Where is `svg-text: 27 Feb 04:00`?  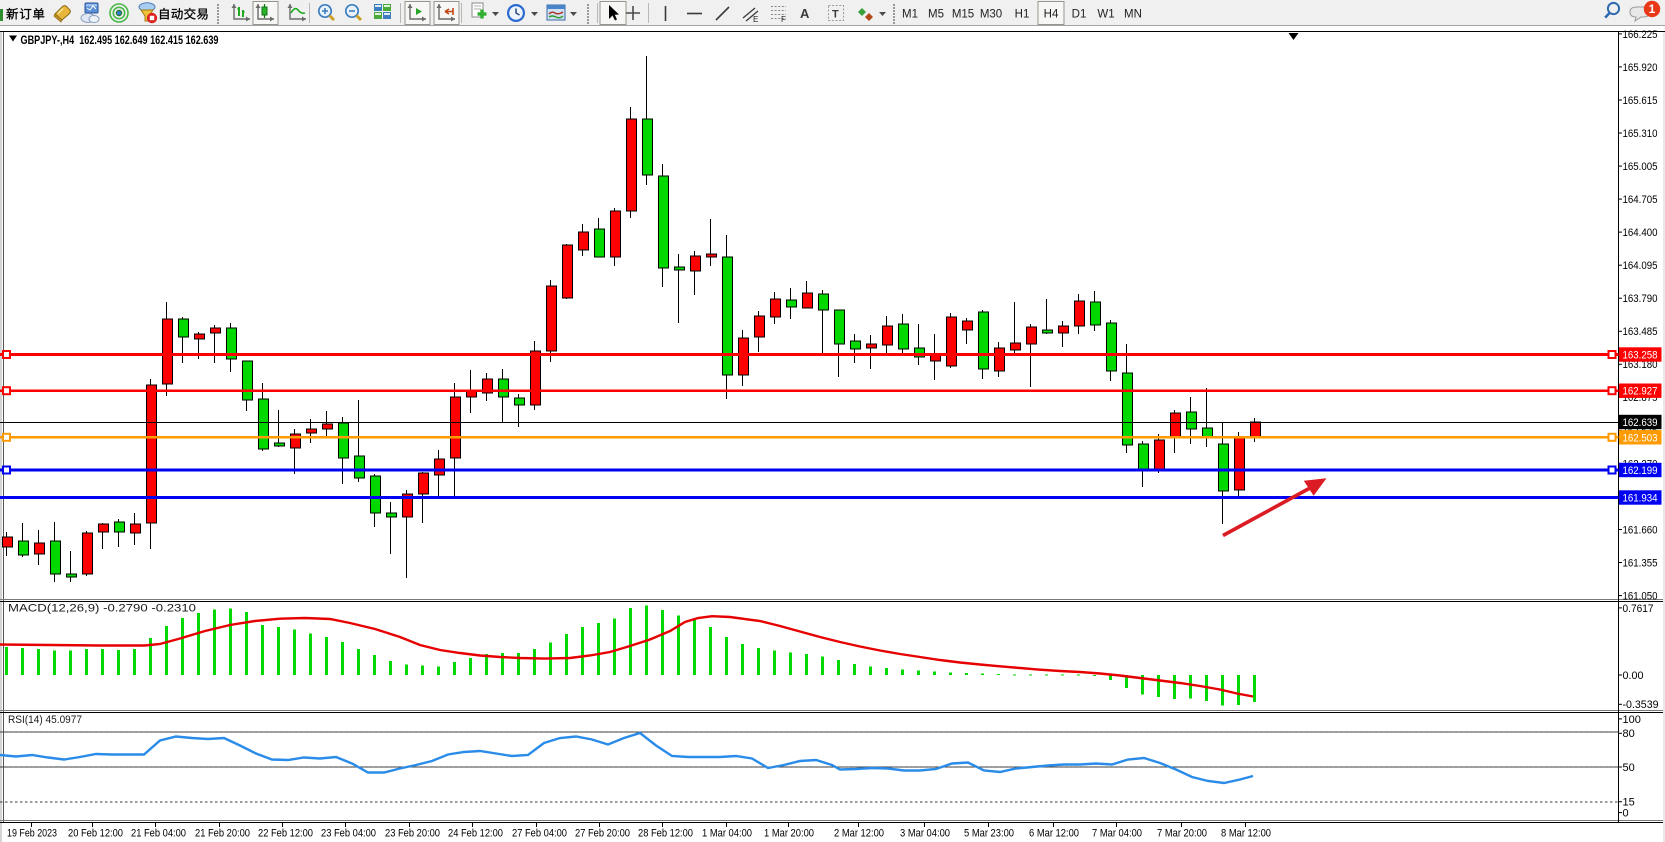 svg-text: 27 Feb 04:00 is located at coordinates (539, 834).